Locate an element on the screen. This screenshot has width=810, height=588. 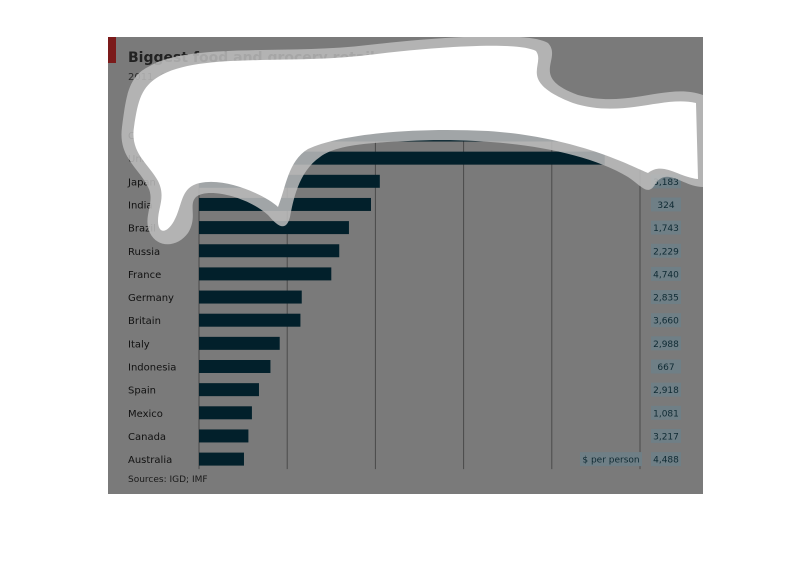
category-label: United States is located at coordinates (162, 159).